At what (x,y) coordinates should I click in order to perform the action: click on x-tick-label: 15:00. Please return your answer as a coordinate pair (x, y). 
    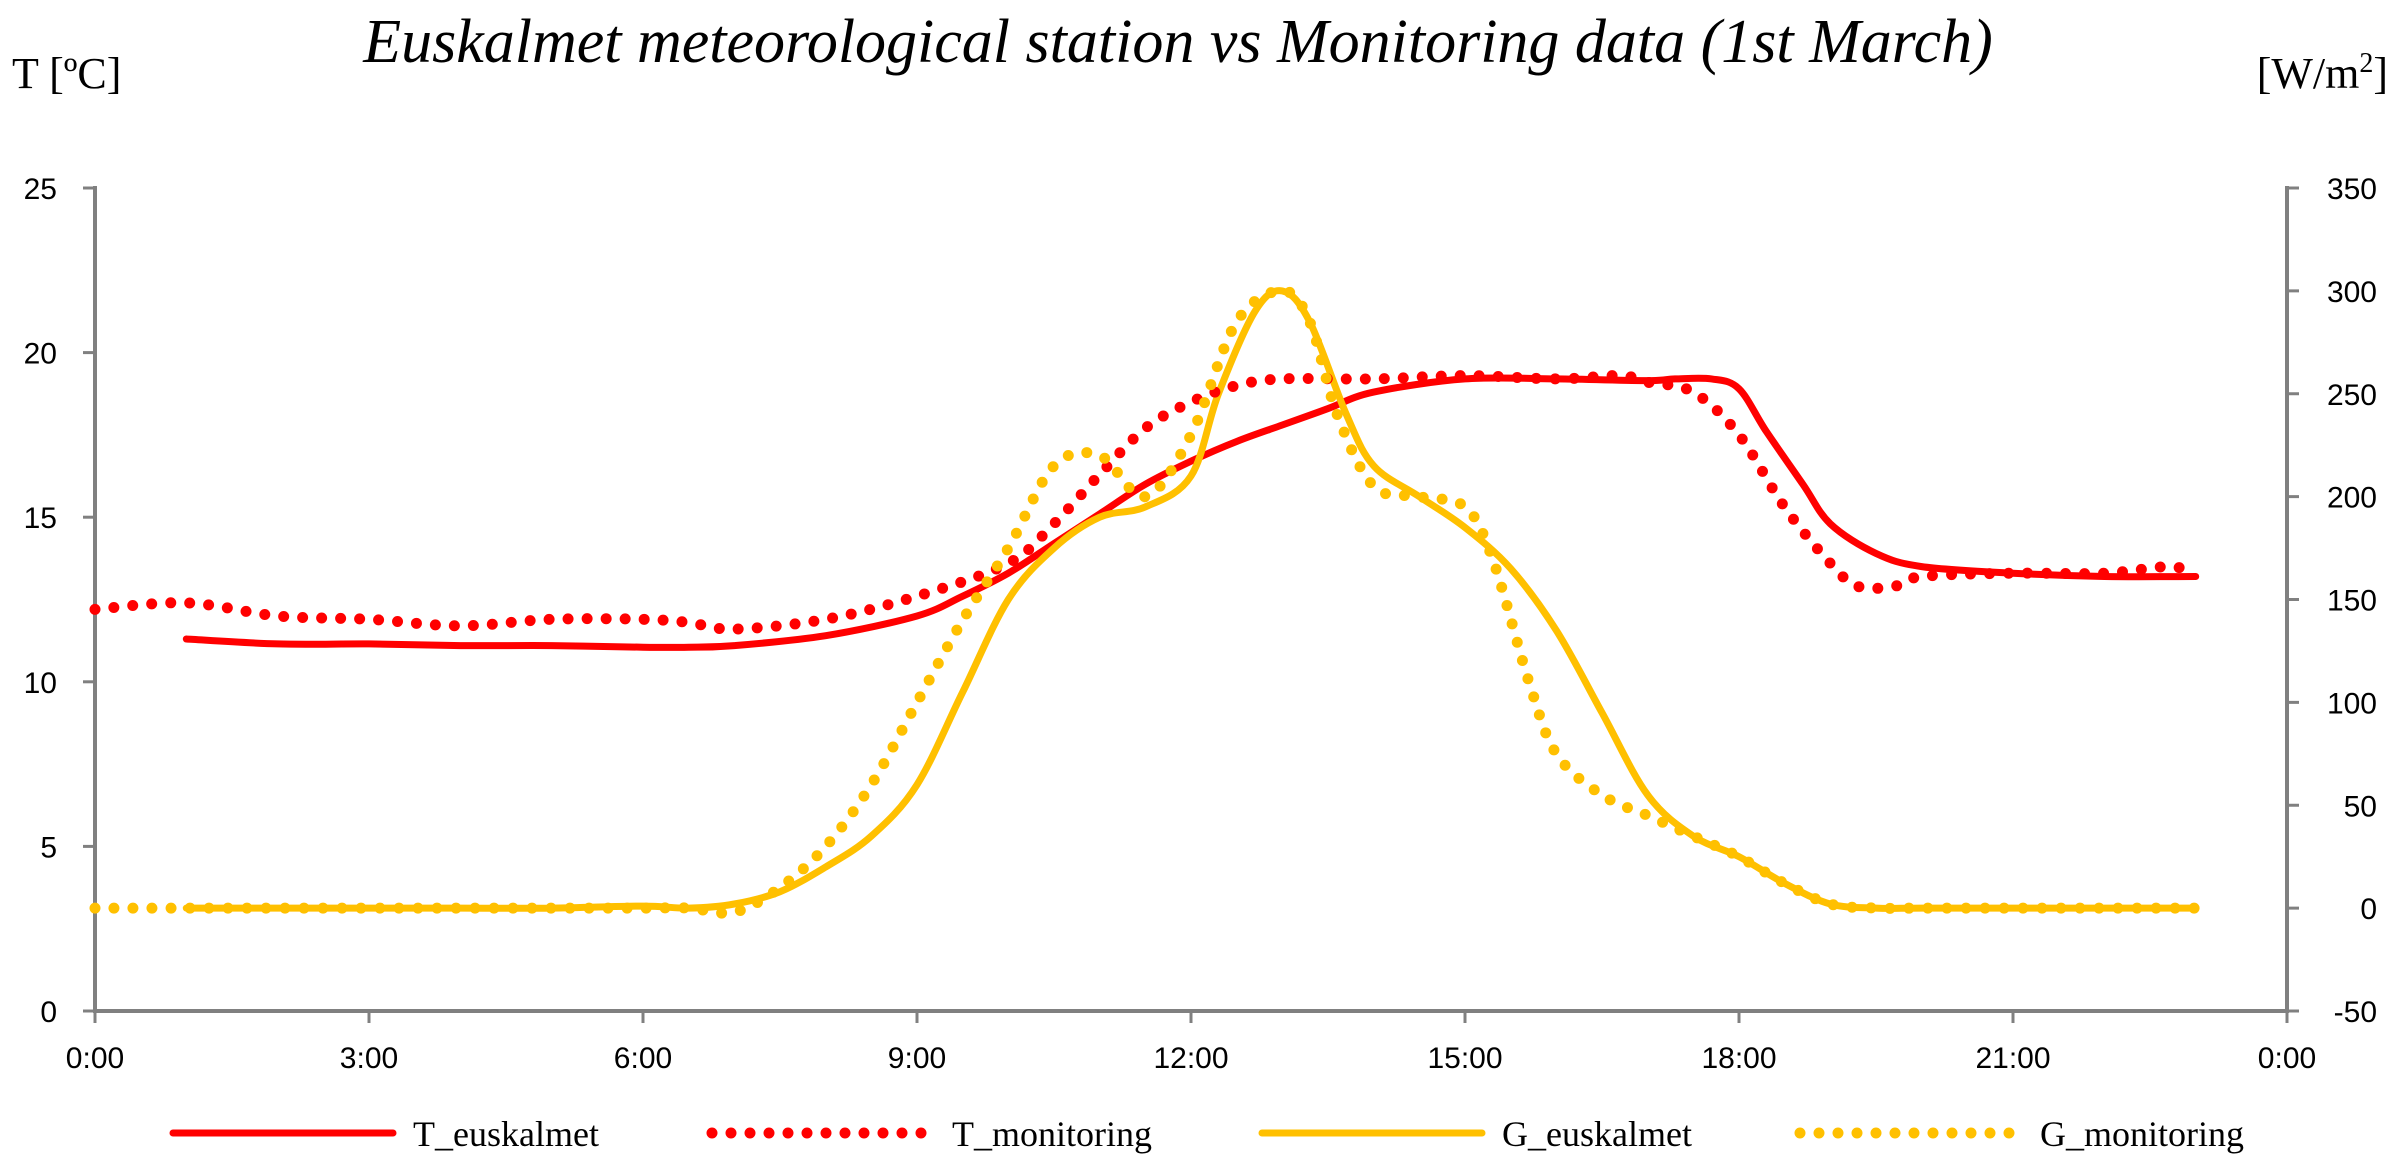
    Looking at the image, I should click on (1464, 1058).